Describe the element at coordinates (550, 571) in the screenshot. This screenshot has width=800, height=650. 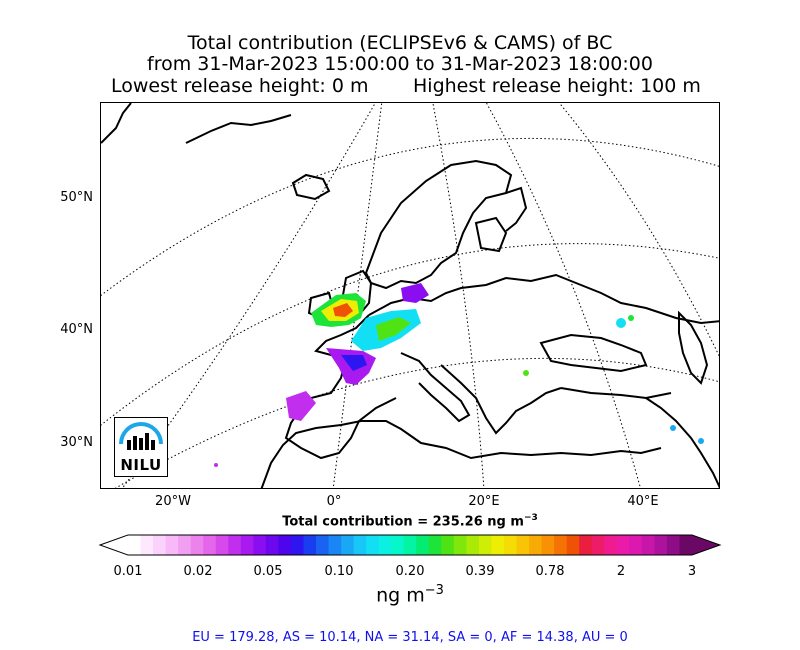
I see `colorbar-tick: 0.78` at that location.